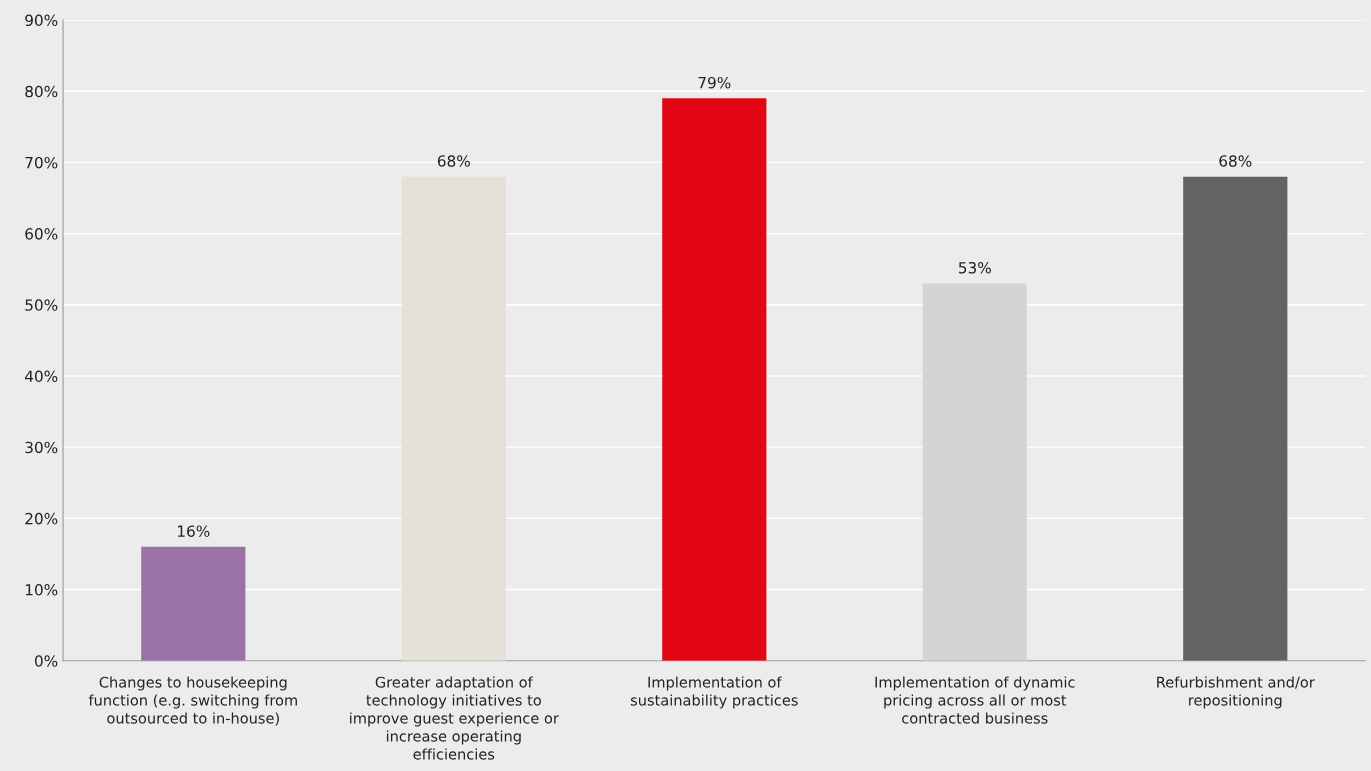 The height and width of the screenshot is (771, 1371). Describe the element at coordinates (974, 267) in the screenshot. I see `data-label: 53%` at that location.